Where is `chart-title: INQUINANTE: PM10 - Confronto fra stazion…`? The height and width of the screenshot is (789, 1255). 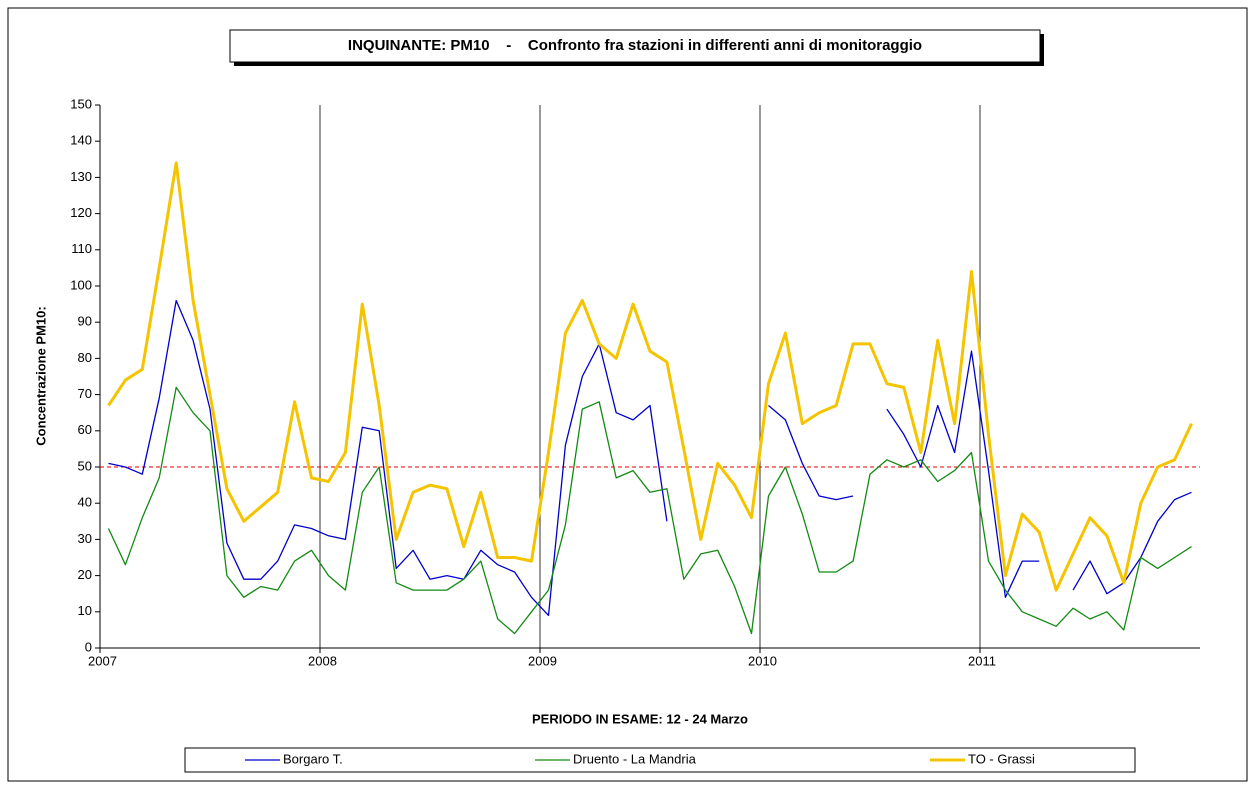 chart-title: INQUINANTE: PM10 - Confronto fra stazion… is located at coordinates (635, 45).